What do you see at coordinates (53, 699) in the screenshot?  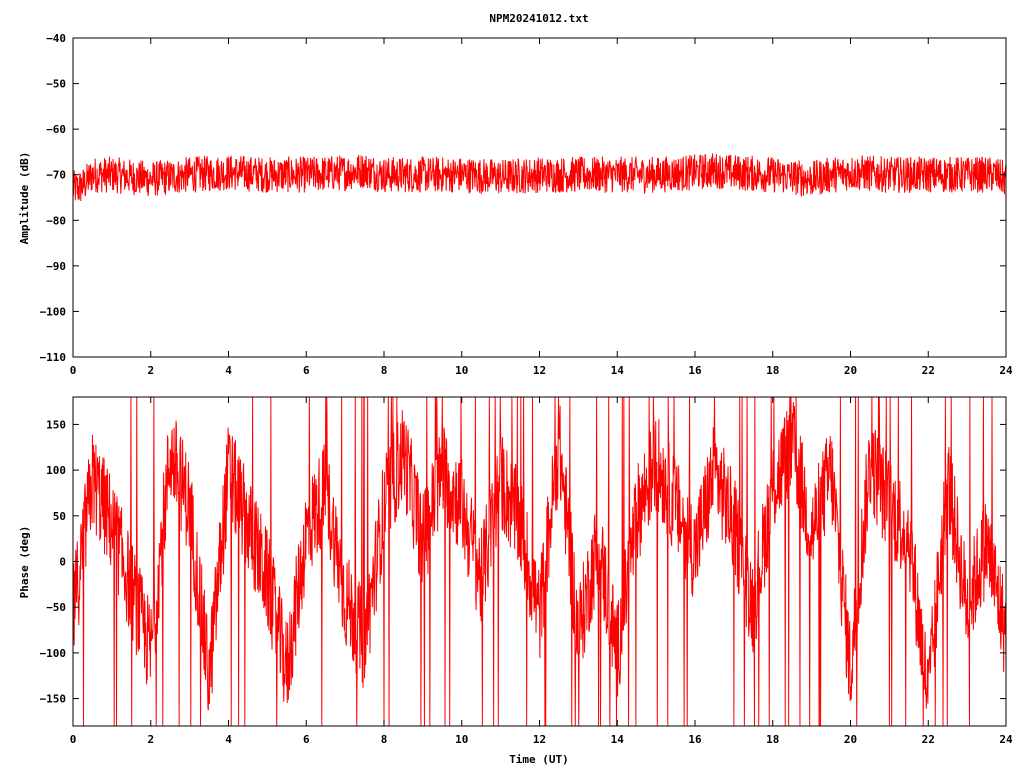 I see `y-tick-label: −150` at bounding box center [53, 699].